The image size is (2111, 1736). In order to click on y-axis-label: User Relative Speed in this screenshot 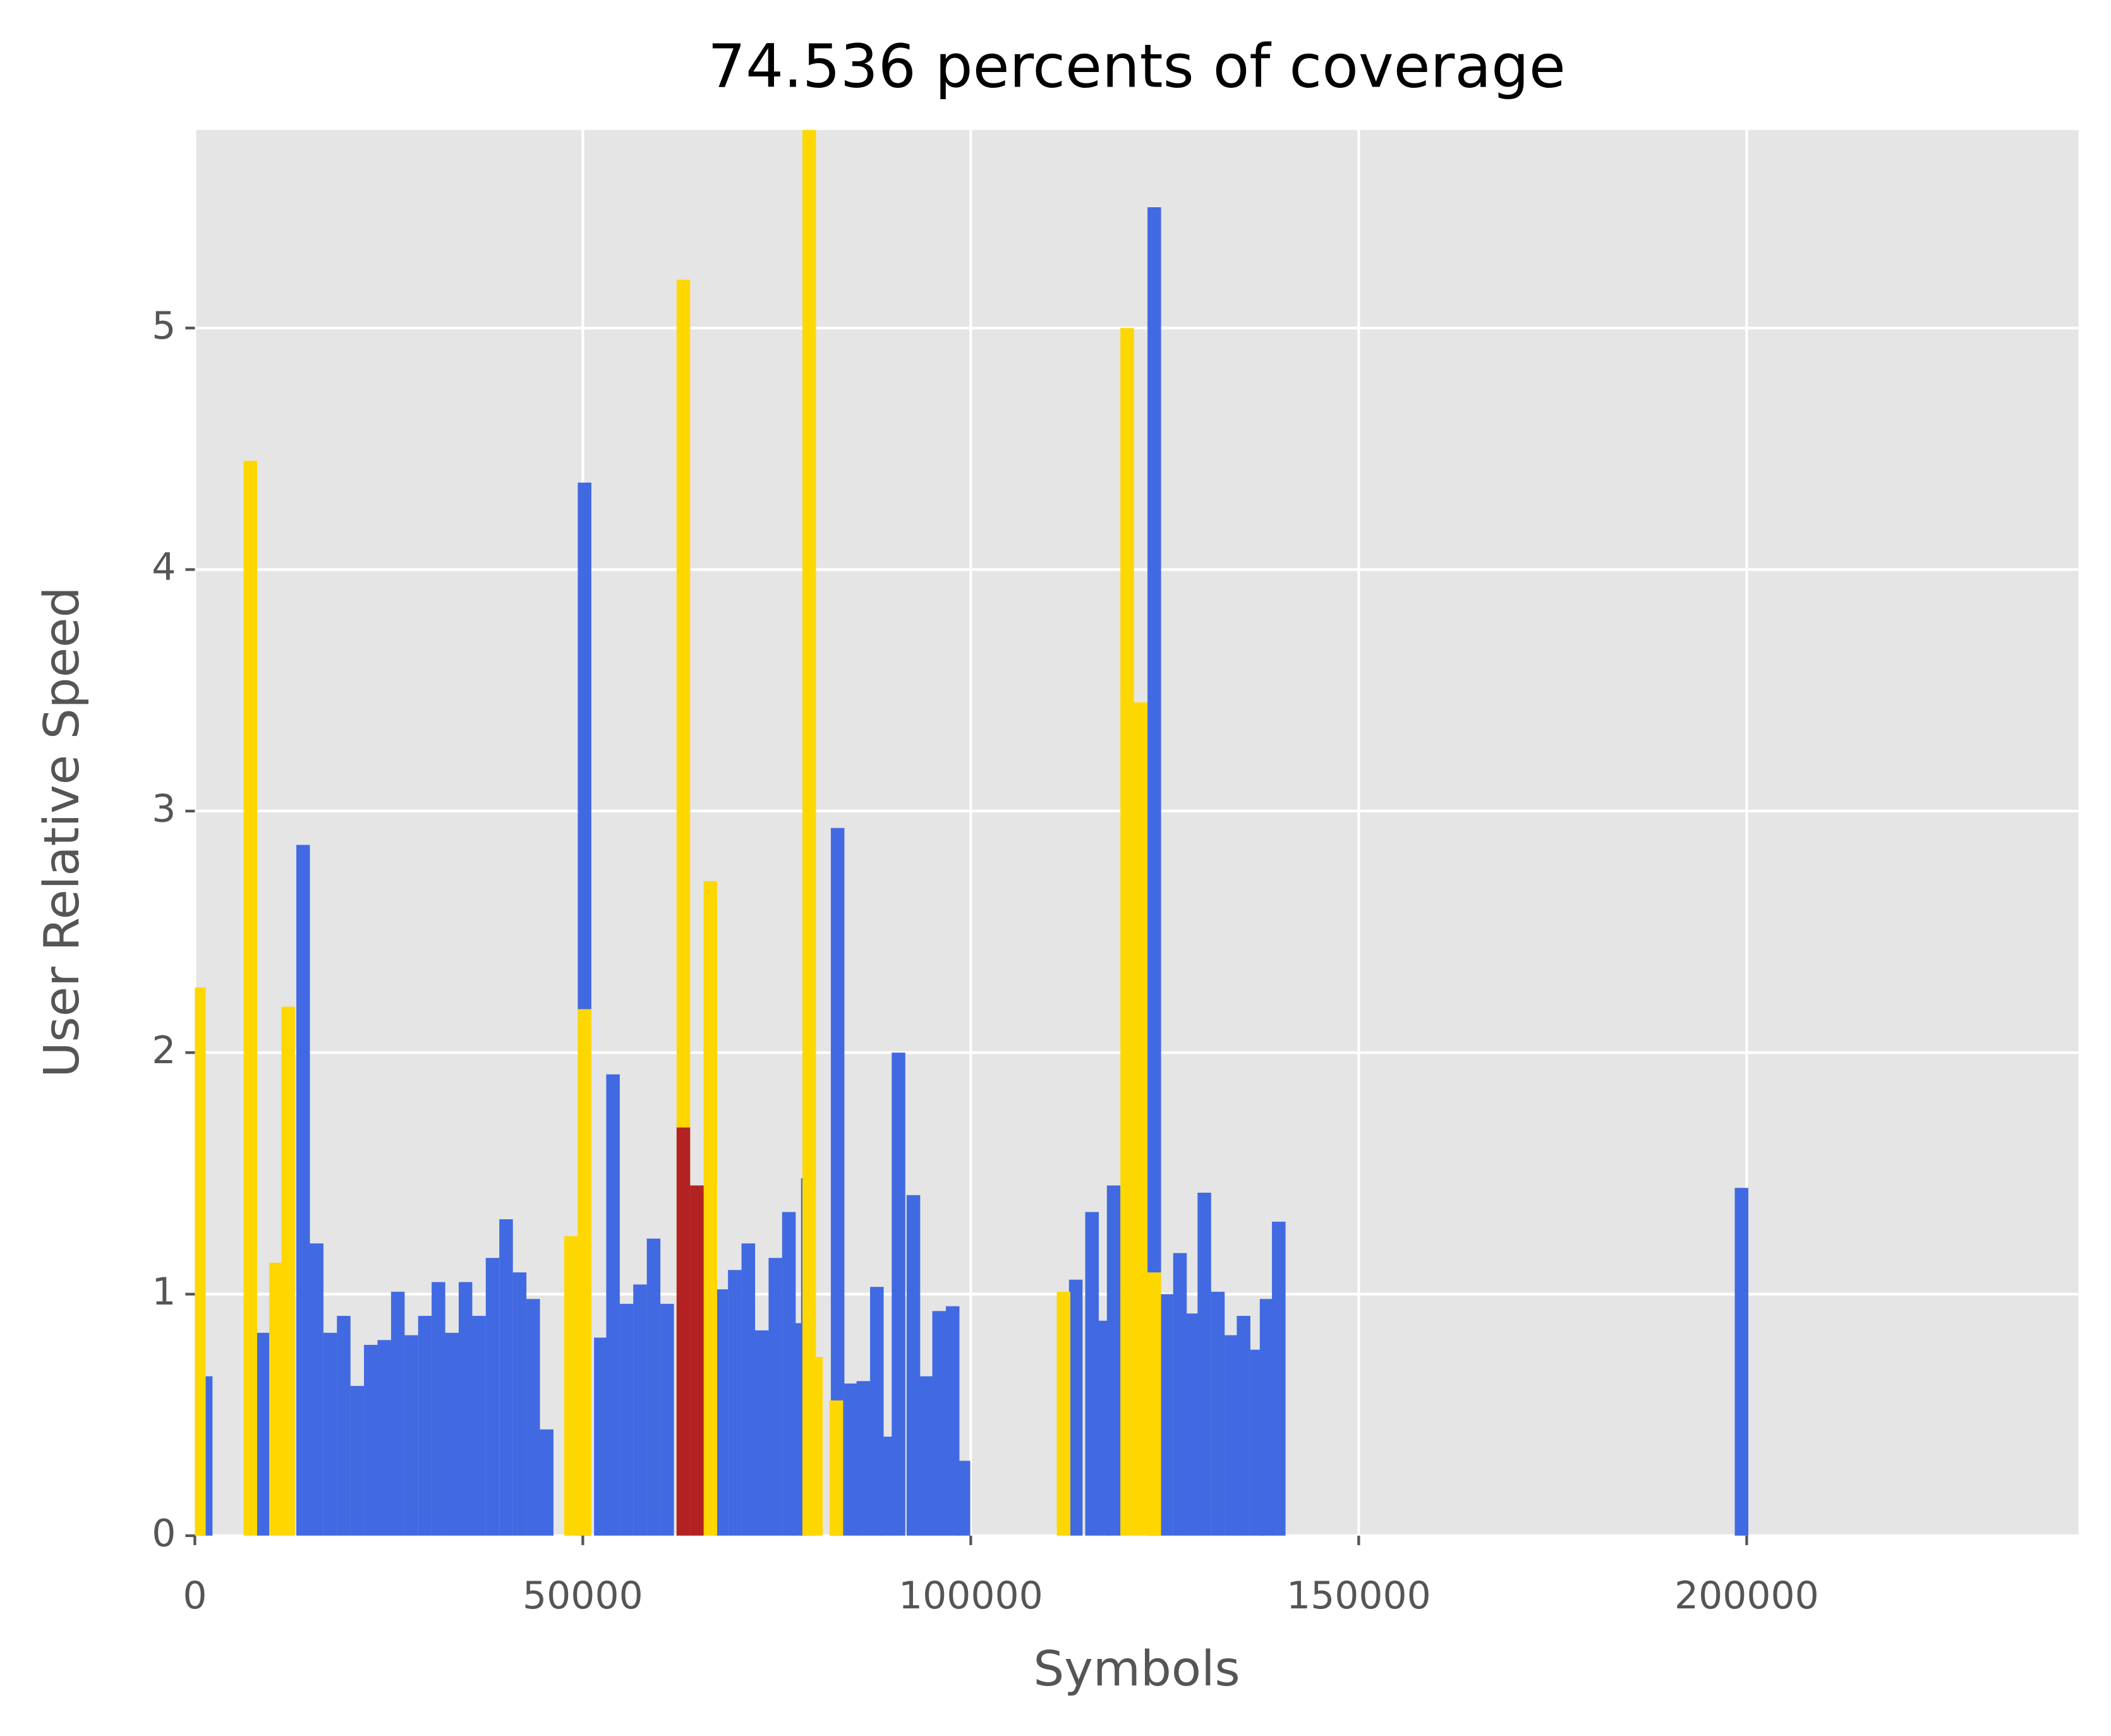, I will do `click(61, 833)`.